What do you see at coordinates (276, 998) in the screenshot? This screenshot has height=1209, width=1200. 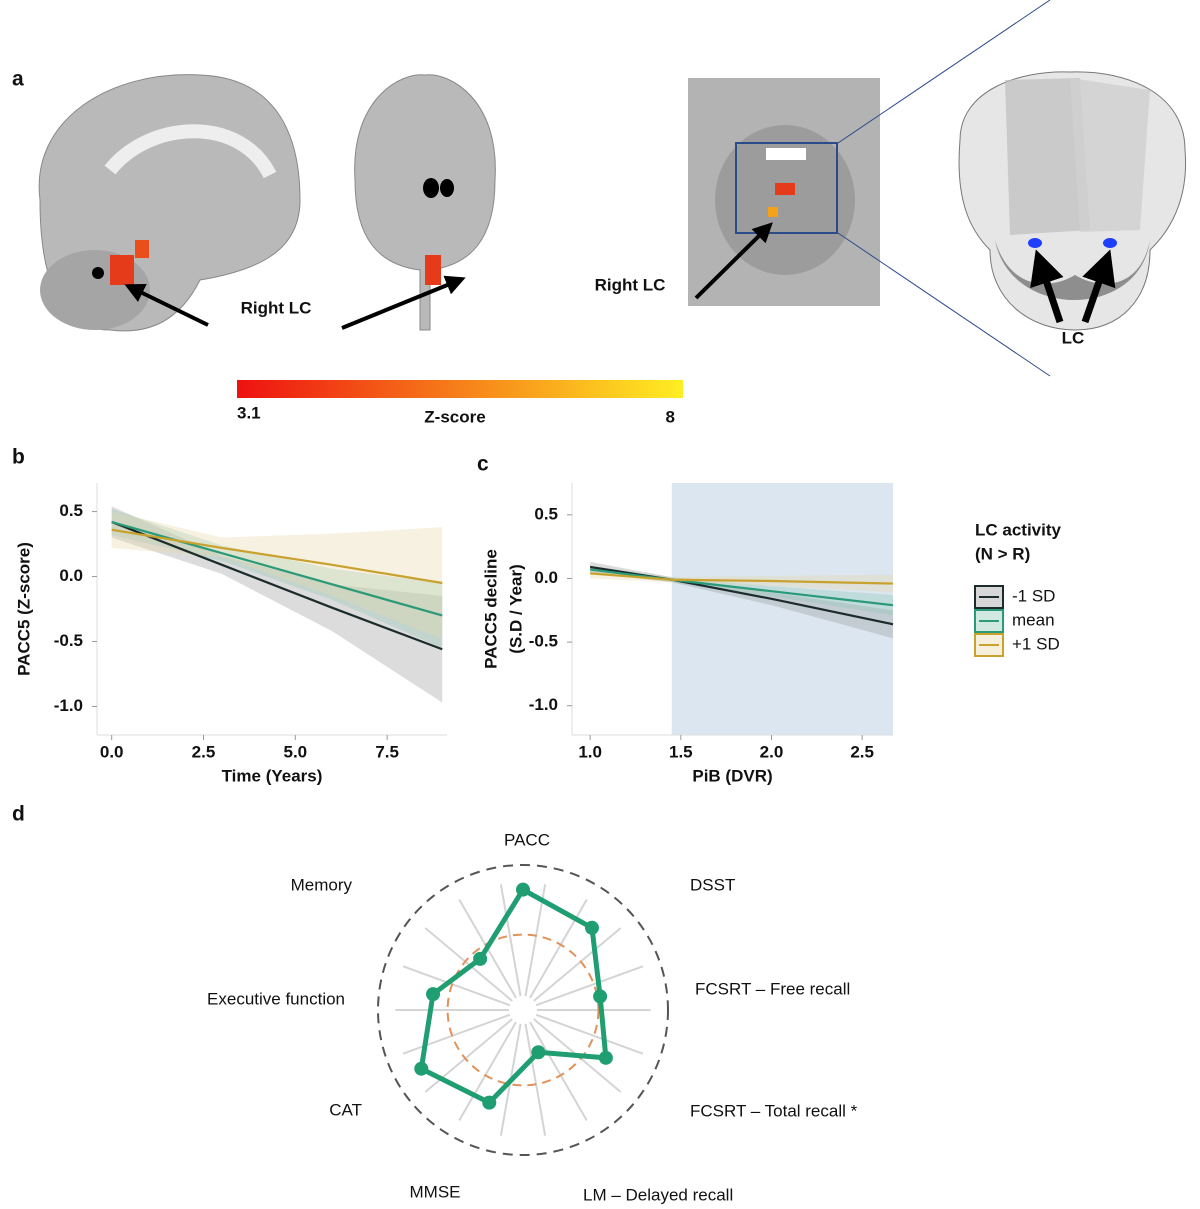 I see `axis-label: Executive function` at bounding box center [276, 998].